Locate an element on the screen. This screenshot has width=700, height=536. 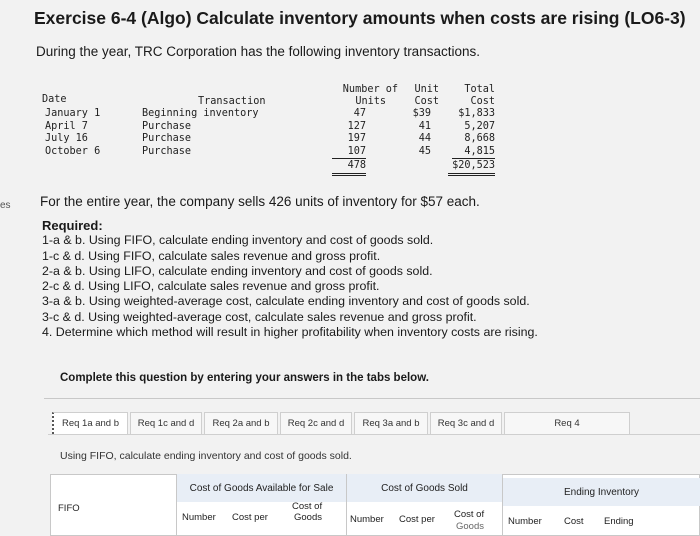
group-header-sold: Cost of Goods Sold is located at coordinates (424, 488).